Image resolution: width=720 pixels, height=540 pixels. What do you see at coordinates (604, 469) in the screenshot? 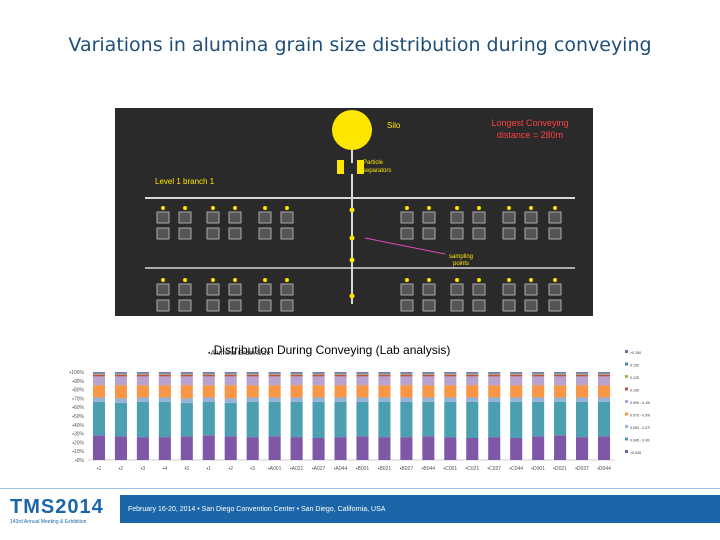
I see `x-tick-label: ▪D044` at bounding box center [604, 469].